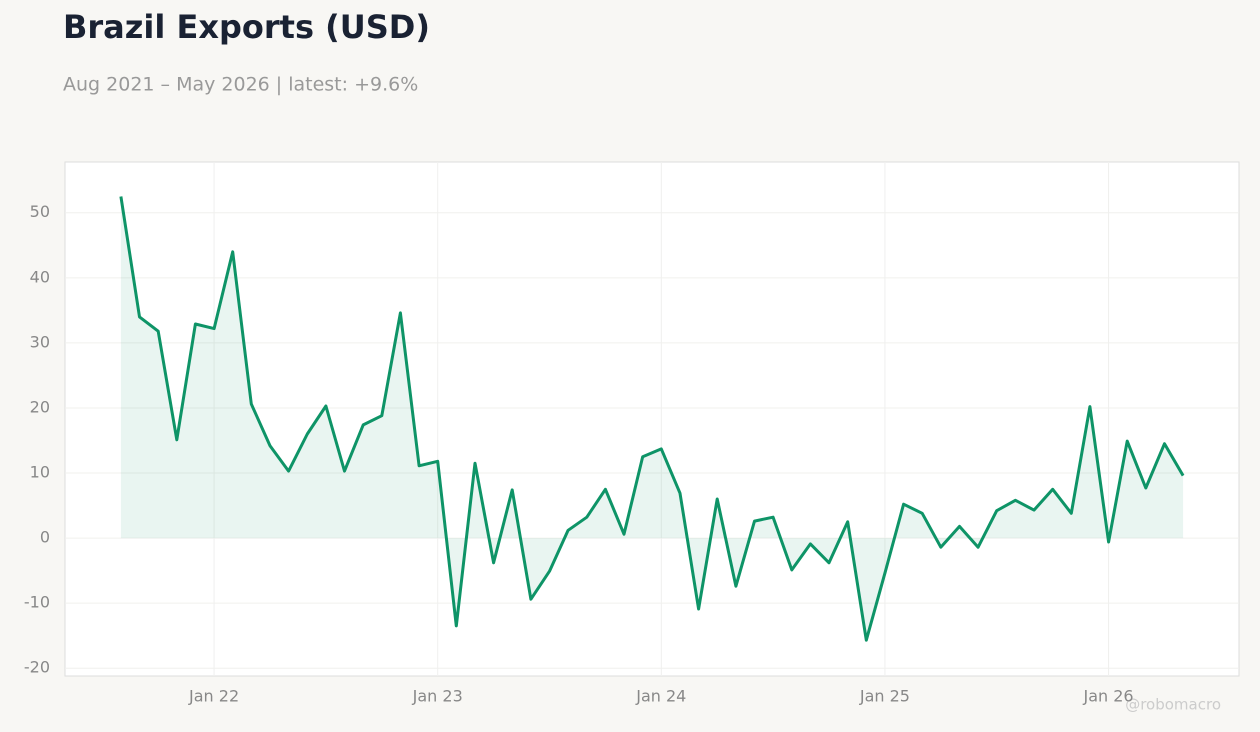 Image resolution: width=1260 pixels, height=732 pixels. What do you see at coordinates (40, 406) in the screenshot?
I see `y-tick-label: 20` at bounding box center [40, 406].